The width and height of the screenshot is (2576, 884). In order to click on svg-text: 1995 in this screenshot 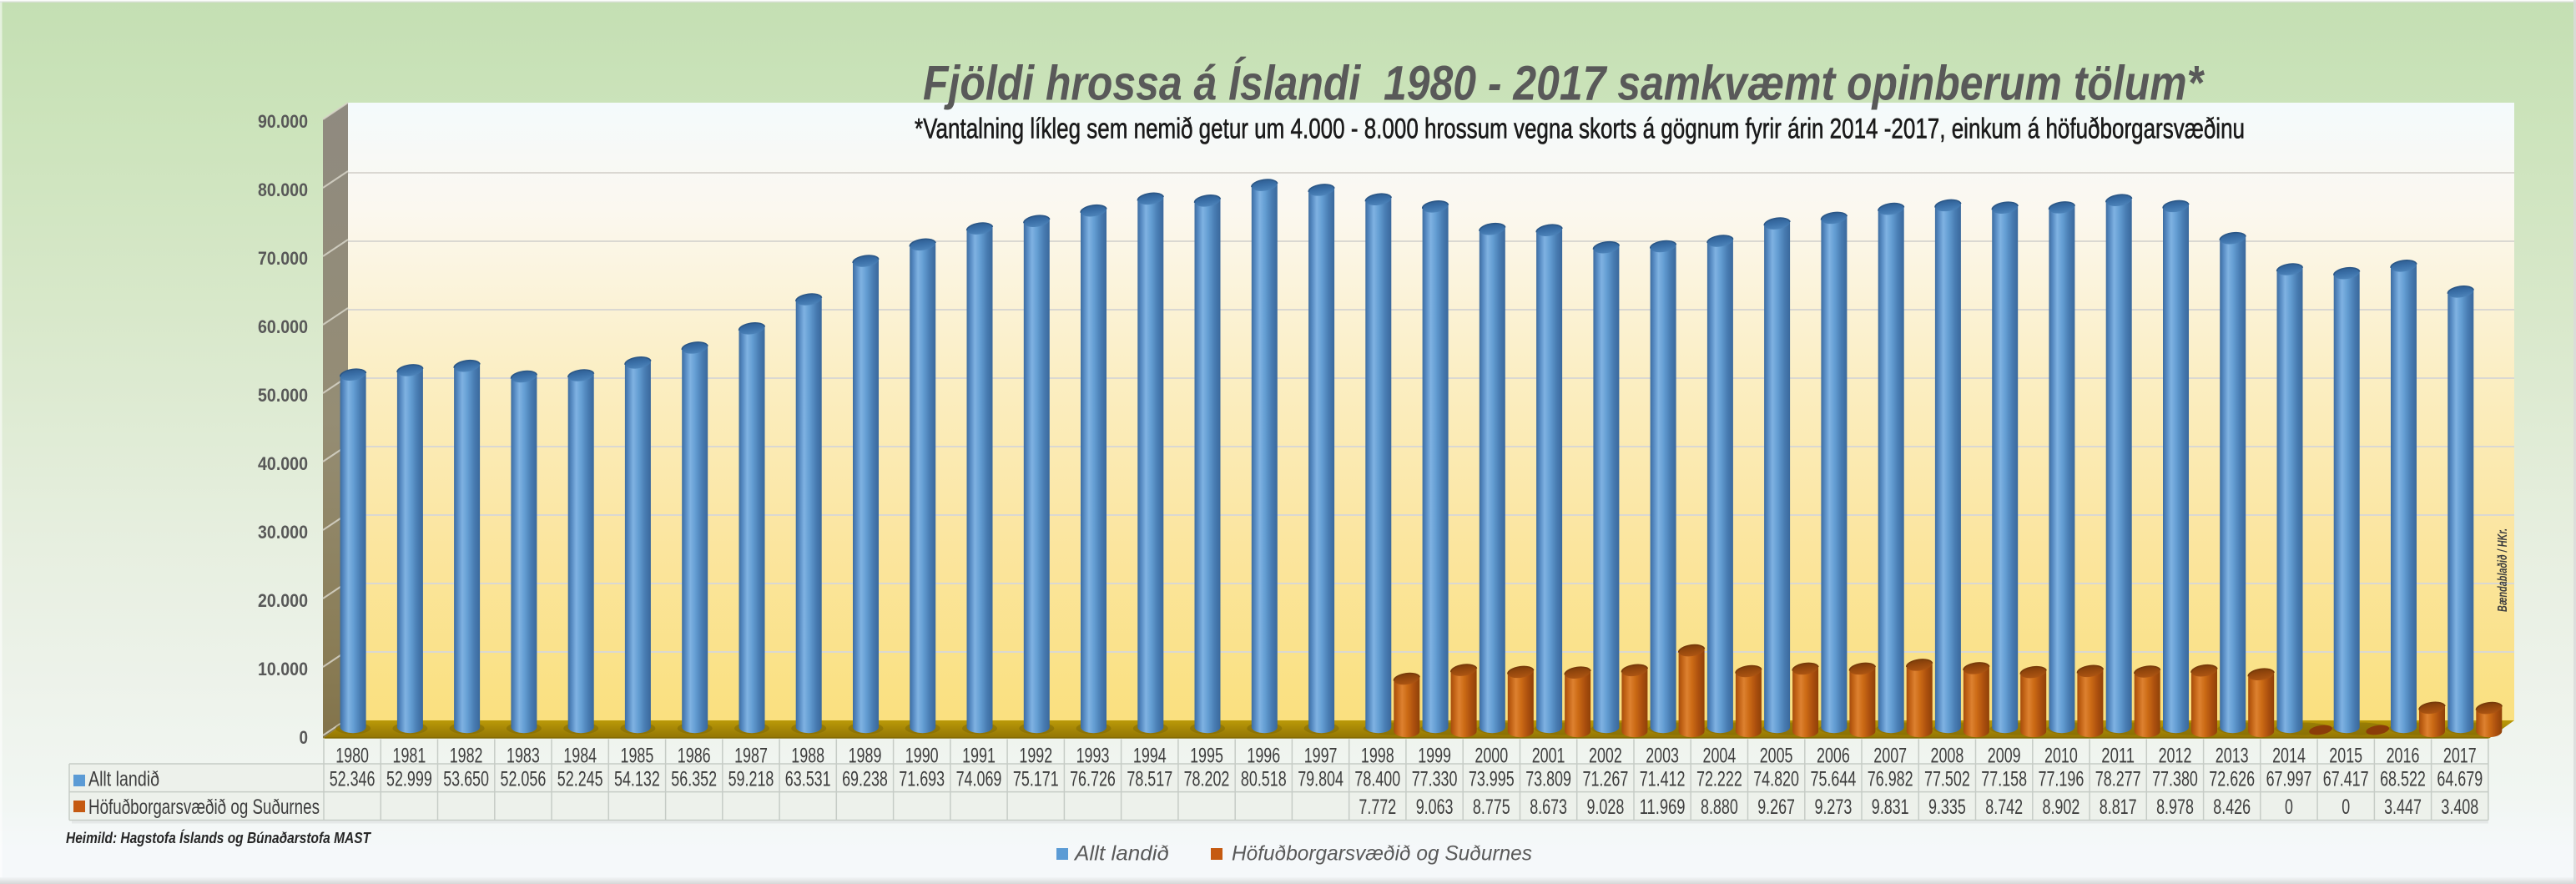, I will do `click(1206, 756)`.